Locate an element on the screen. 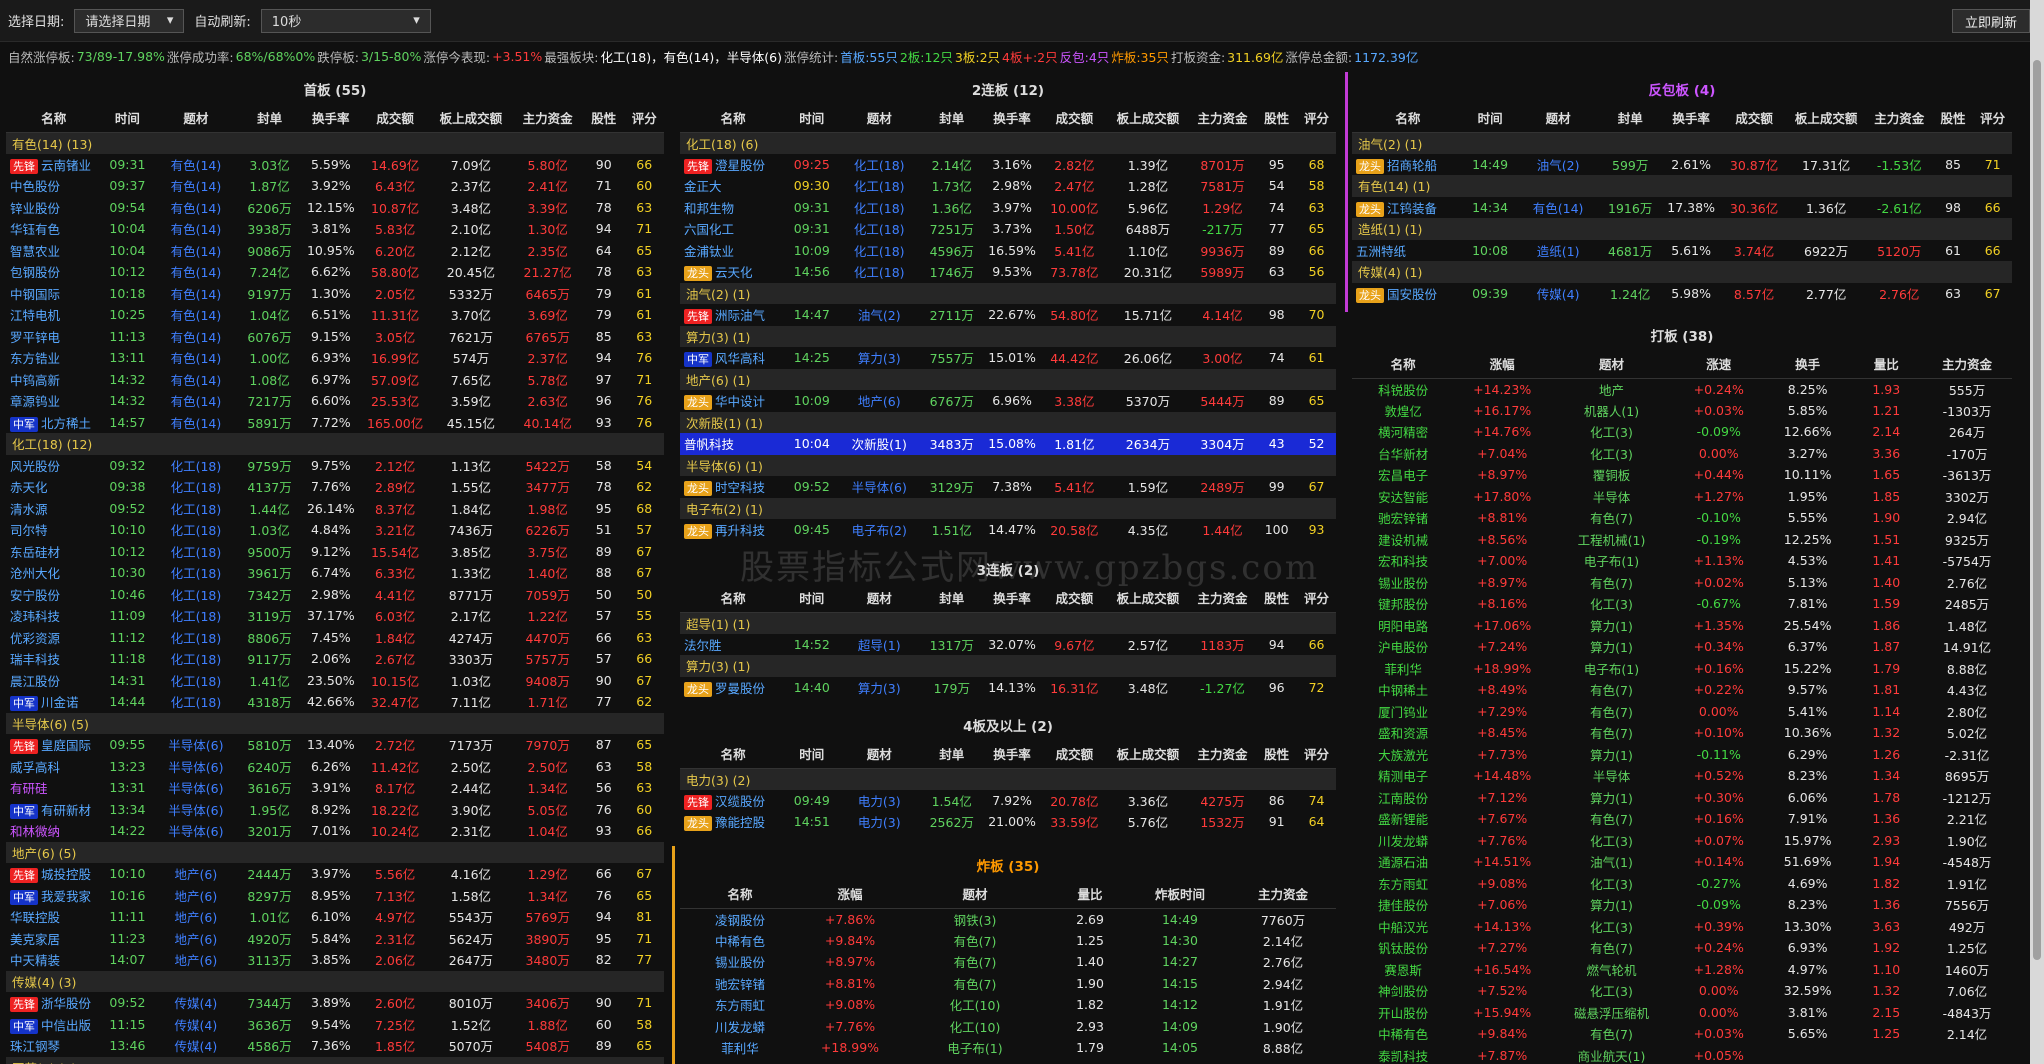 This screenshot has width=2044, height=1064. stock-name: 中钢稀土 is located at coordinates (1403, 691).